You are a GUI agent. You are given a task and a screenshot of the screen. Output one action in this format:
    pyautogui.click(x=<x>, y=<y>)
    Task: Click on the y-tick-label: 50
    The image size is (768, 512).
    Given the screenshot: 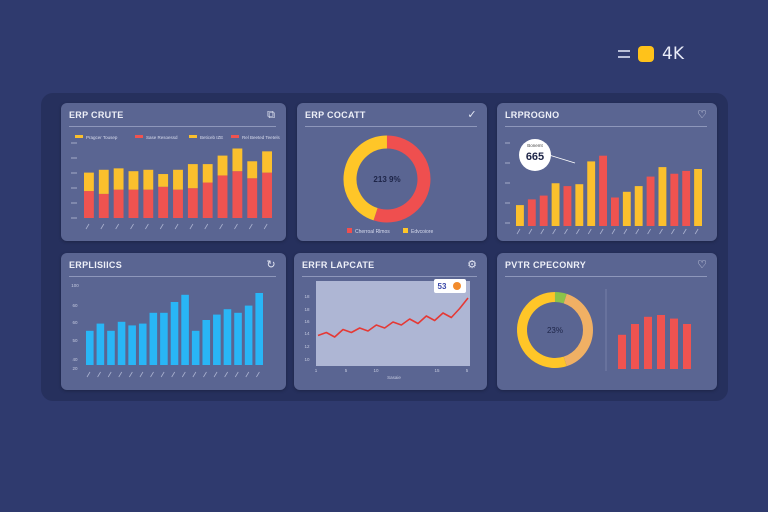 What is the action you would take?
    pyautogui.click(x=75, y=340)
    